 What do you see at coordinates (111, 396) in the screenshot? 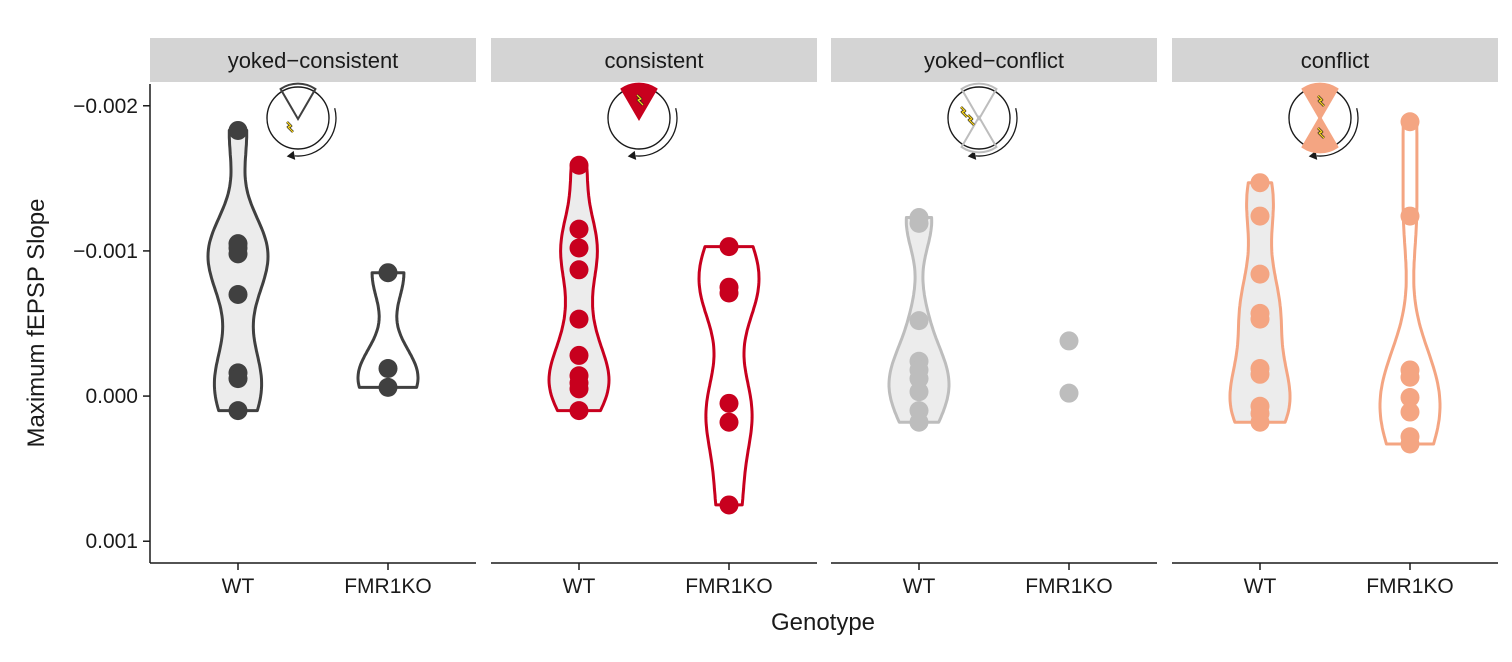
I see `y-tick-label: 0.000` at bounding box center [111, 396].